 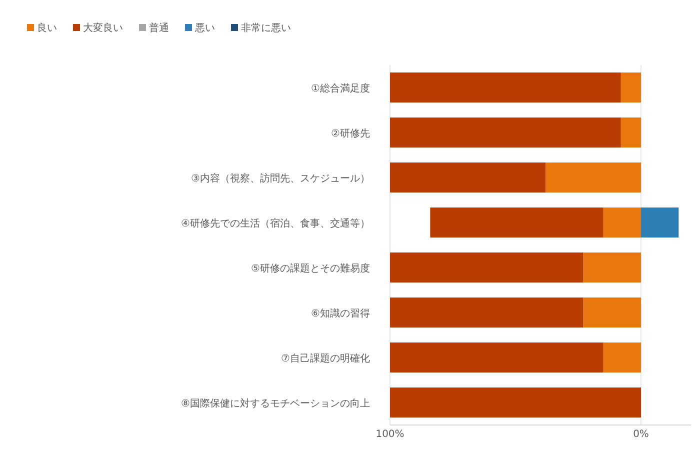 I want to click on y-tick-label: ⑤研修の課題とその難易度, so click(x=310, y=268).